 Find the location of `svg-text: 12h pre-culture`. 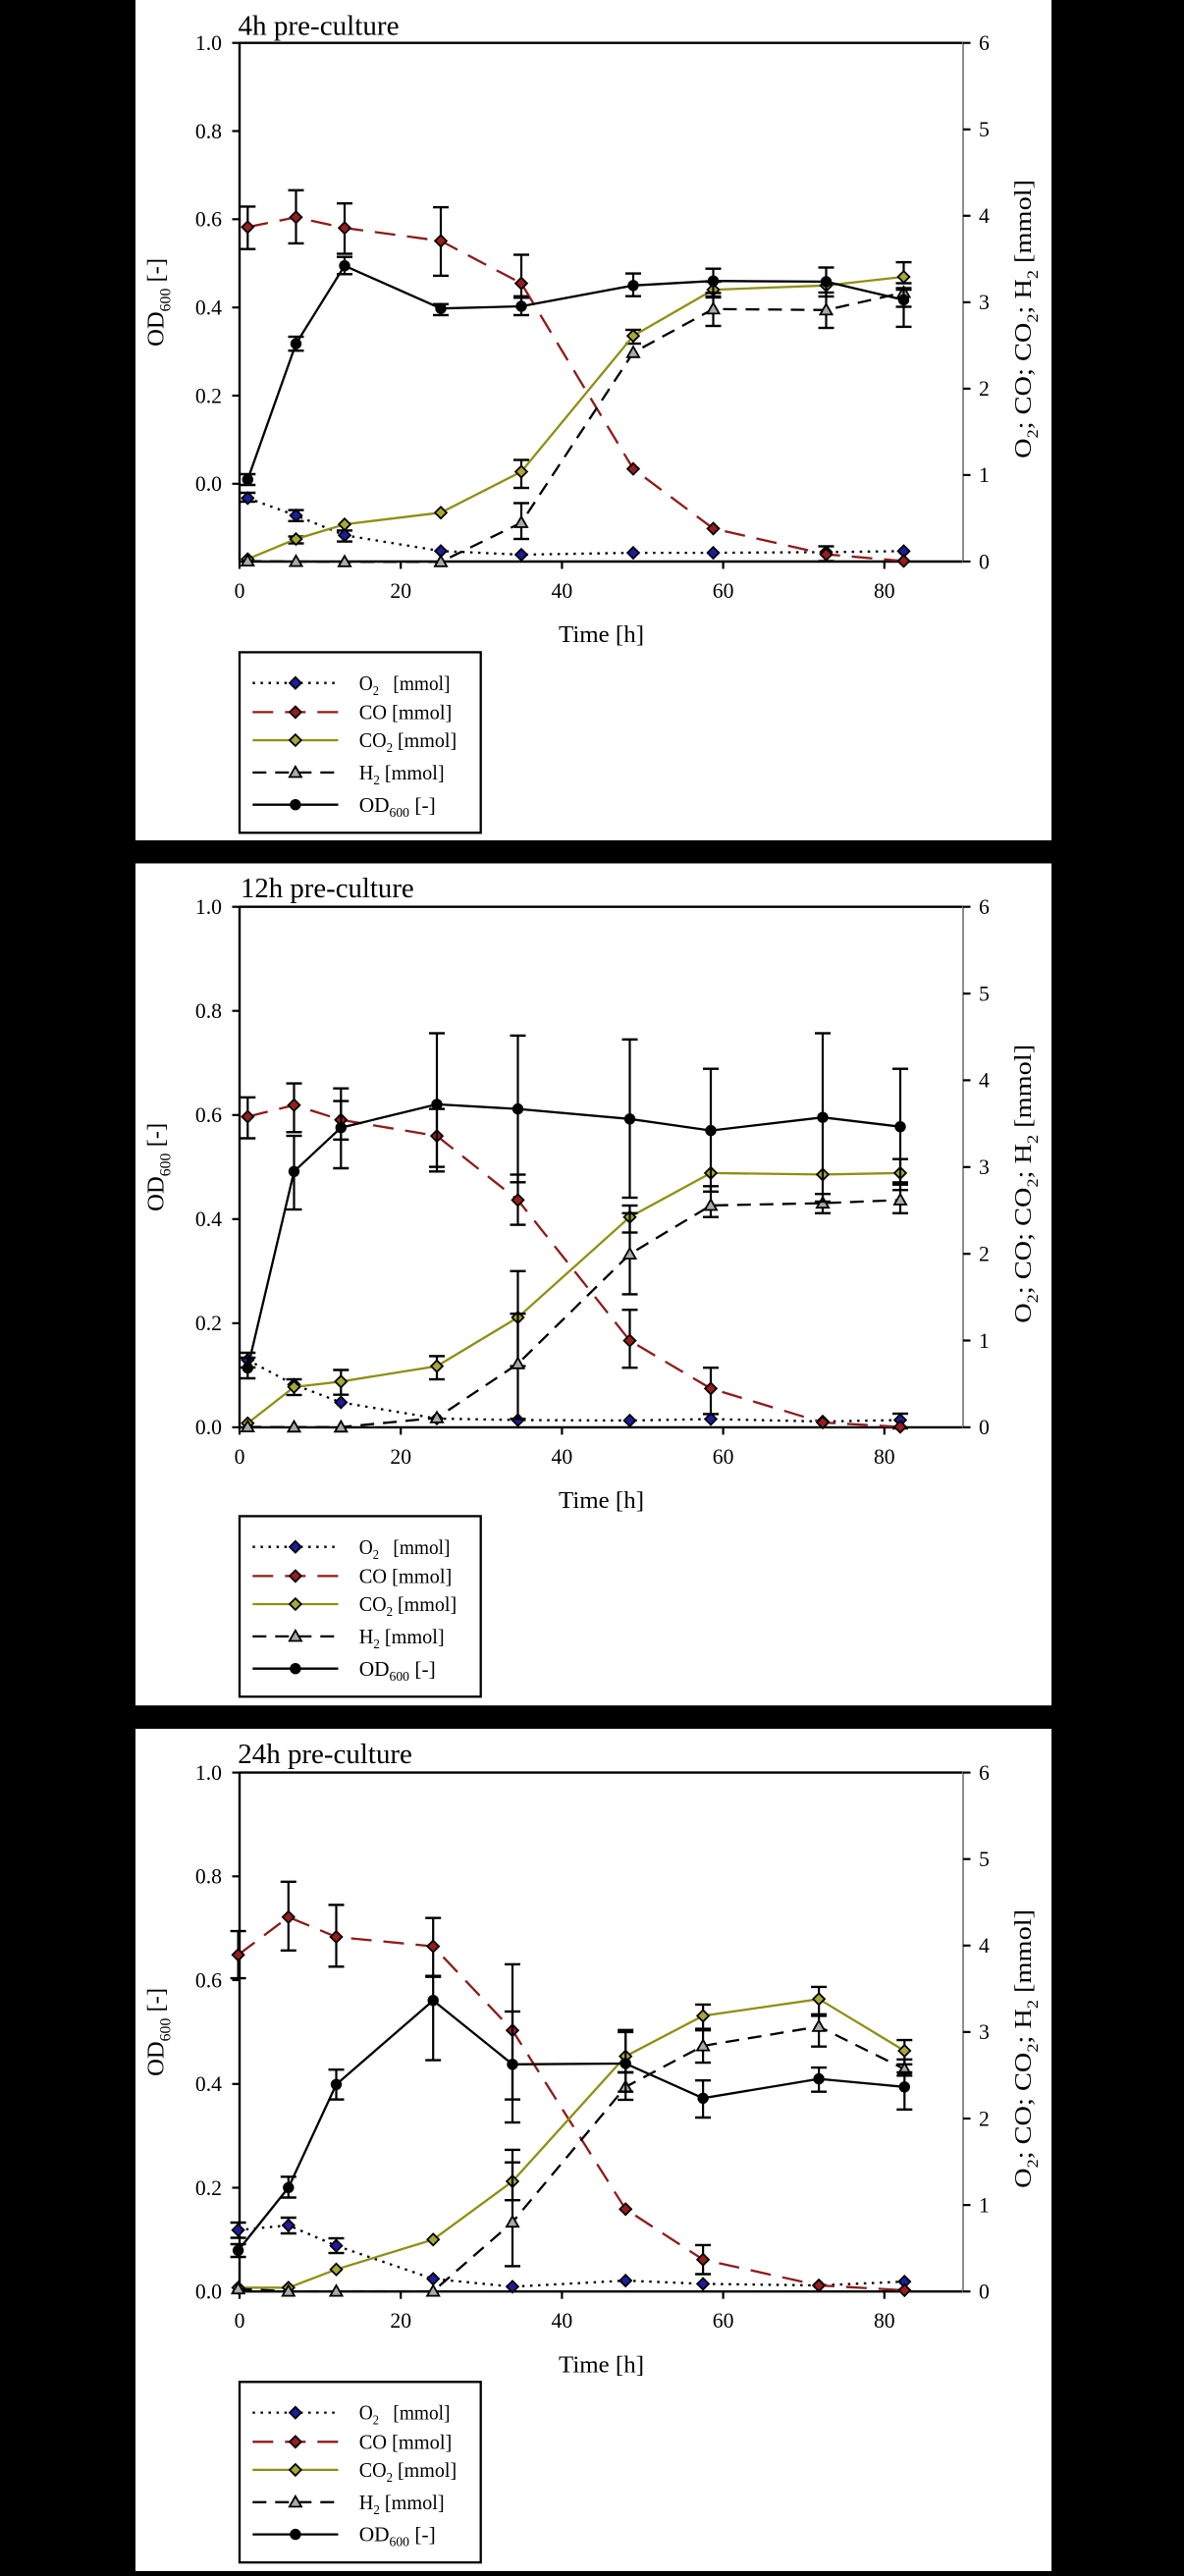

svg-text: 12h pre-culture is located at coordinates (327, 888).